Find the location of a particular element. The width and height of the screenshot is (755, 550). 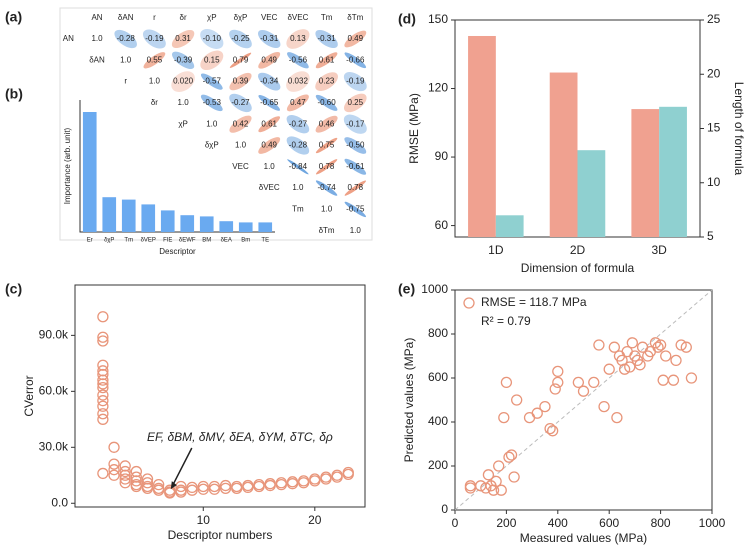

correlation-value: 0.78 is located at coordinates (356, 187).